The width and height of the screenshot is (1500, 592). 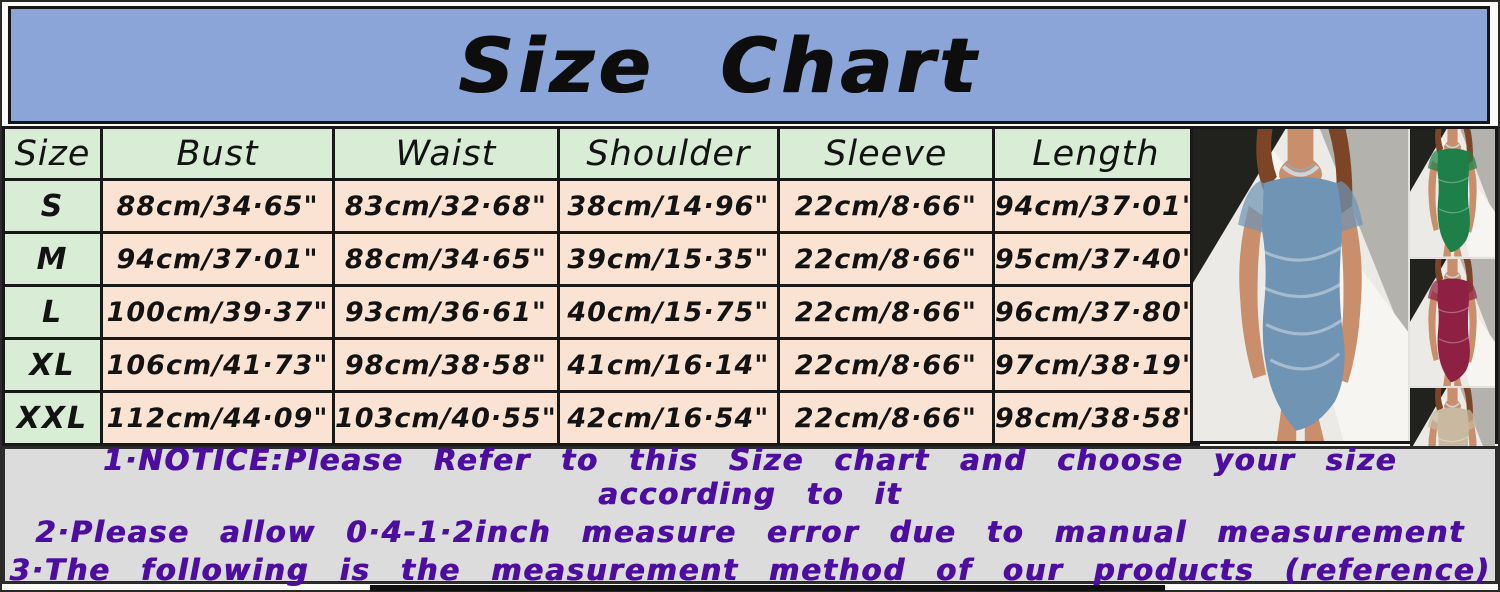 What do you see at coordinates (668, 418) in the screenshot?
I see `measurement-cell: 42cm/16·54"` at bounding box center [668, 418].